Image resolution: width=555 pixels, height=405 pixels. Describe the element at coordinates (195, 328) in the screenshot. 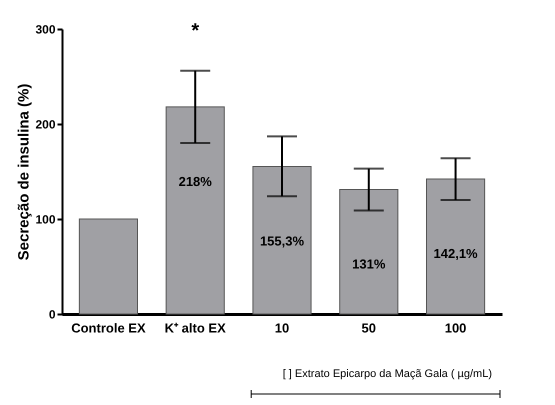

I see `x-tick-label: K⁺ alto EX` at that location.